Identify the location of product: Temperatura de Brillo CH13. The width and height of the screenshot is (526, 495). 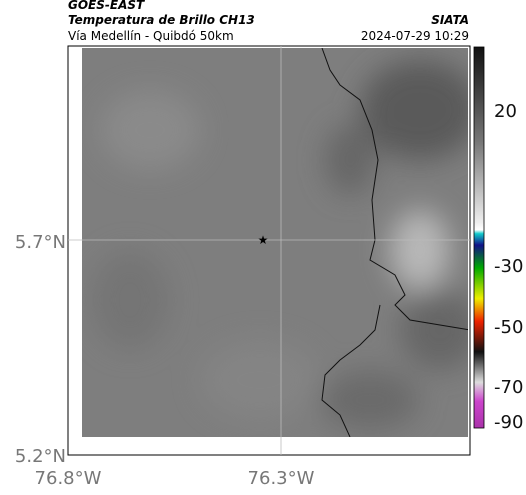
(161, 20).